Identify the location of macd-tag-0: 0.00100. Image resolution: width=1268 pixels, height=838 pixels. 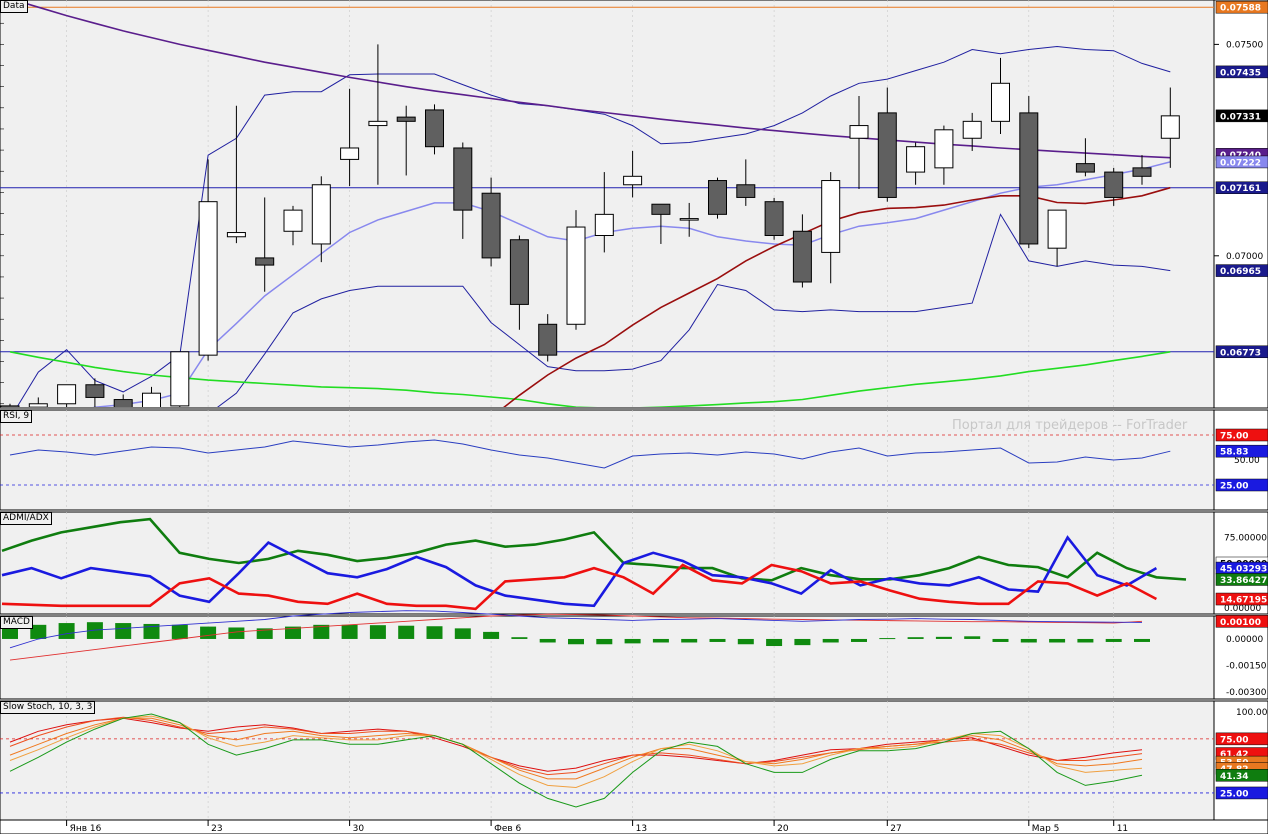
(1240, 623).